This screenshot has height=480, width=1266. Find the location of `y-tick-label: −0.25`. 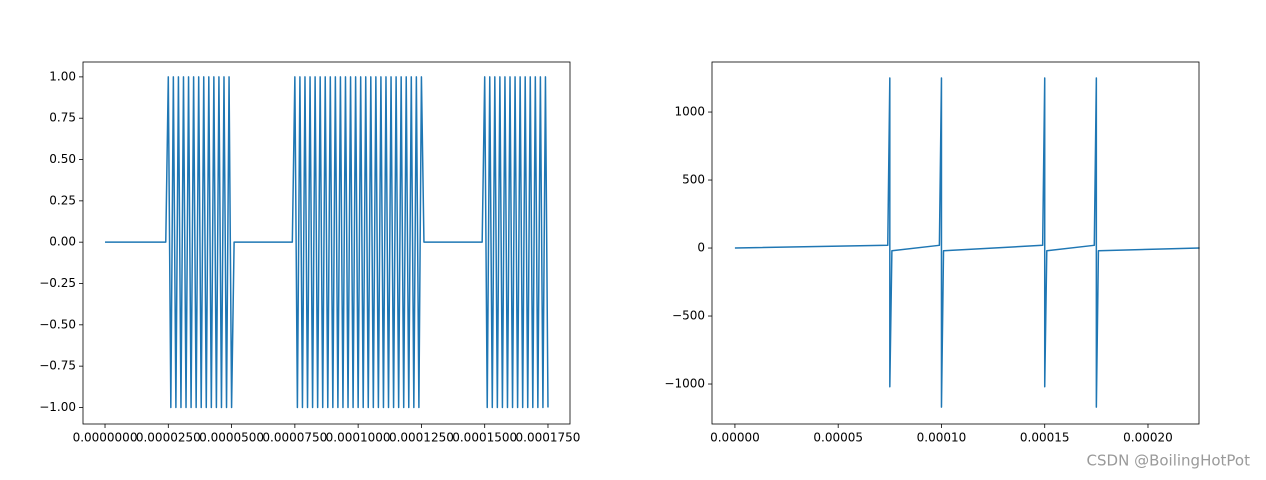

y-tick-label: −0.25 is located at coordinates (57, 283).